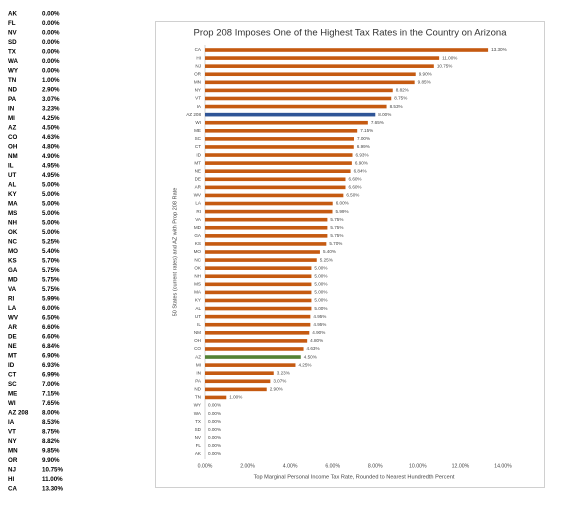 Image resolution: width=577 pixels, height=513 pixels. What do you see at coordinates (384, 114) in the screenshot?
I see `data-label: 8.00%` at bounding box center [384, 114].